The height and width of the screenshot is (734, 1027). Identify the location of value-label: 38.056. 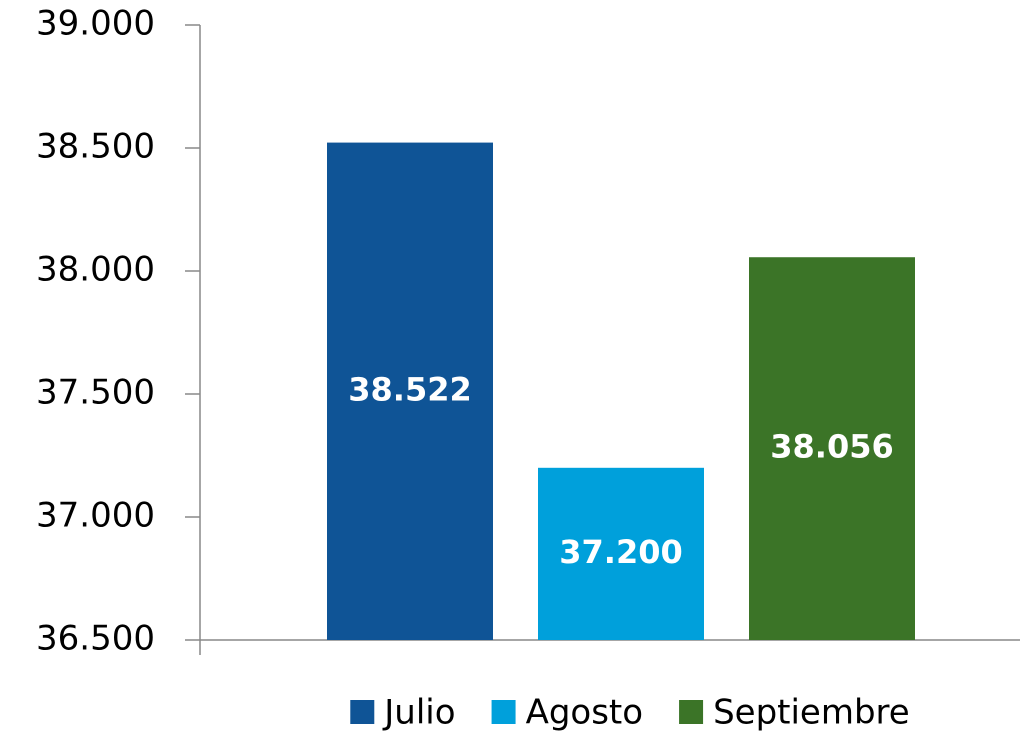
(831, 447).